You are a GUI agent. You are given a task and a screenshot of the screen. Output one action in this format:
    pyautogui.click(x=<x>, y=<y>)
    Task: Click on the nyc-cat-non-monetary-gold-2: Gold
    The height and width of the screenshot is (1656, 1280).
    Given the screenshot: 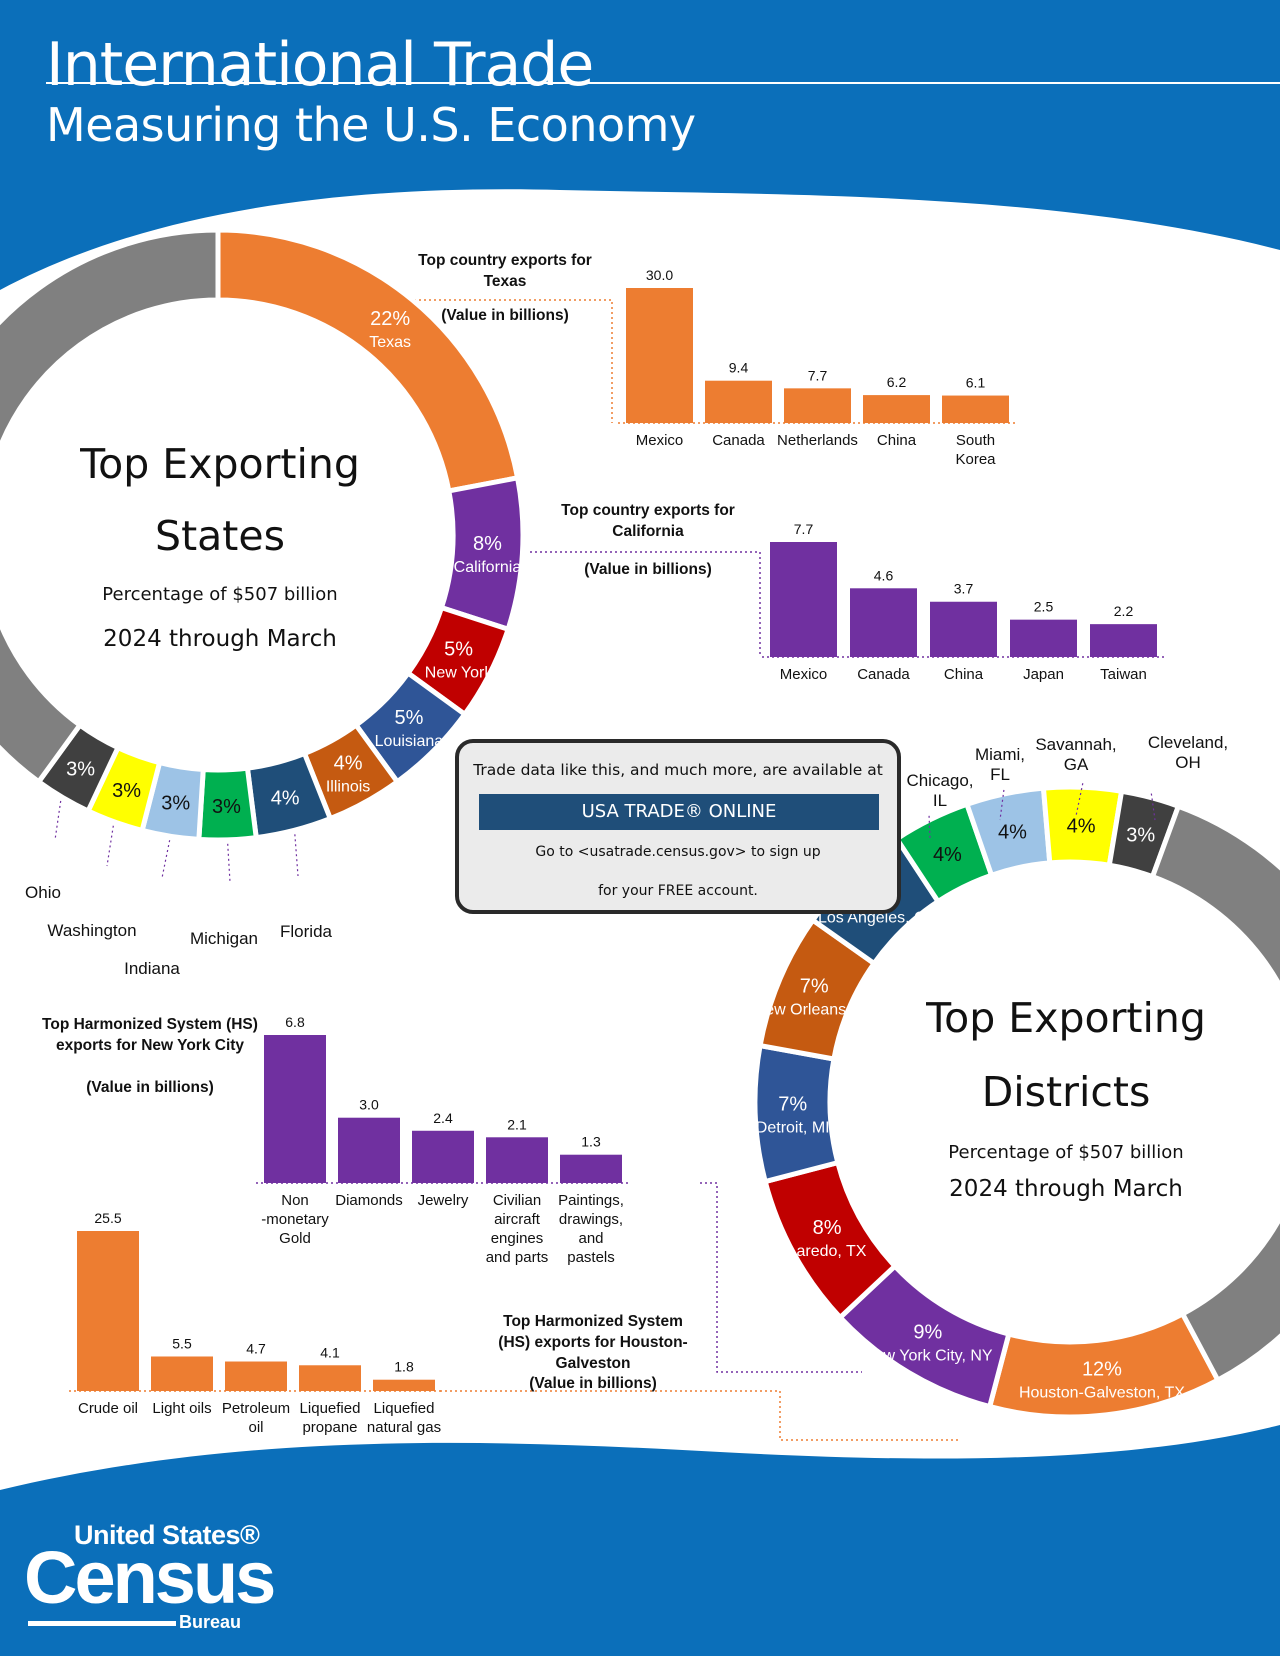 What is the action you would take?
    pyautogui.click(x=295, y=1238)
    